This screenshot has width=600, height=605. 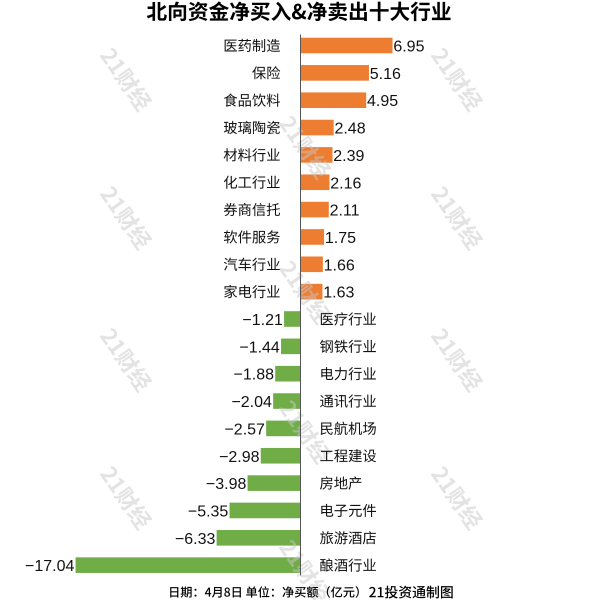 I want to click on svg-text: 2.11, so click(x=345, y=211).